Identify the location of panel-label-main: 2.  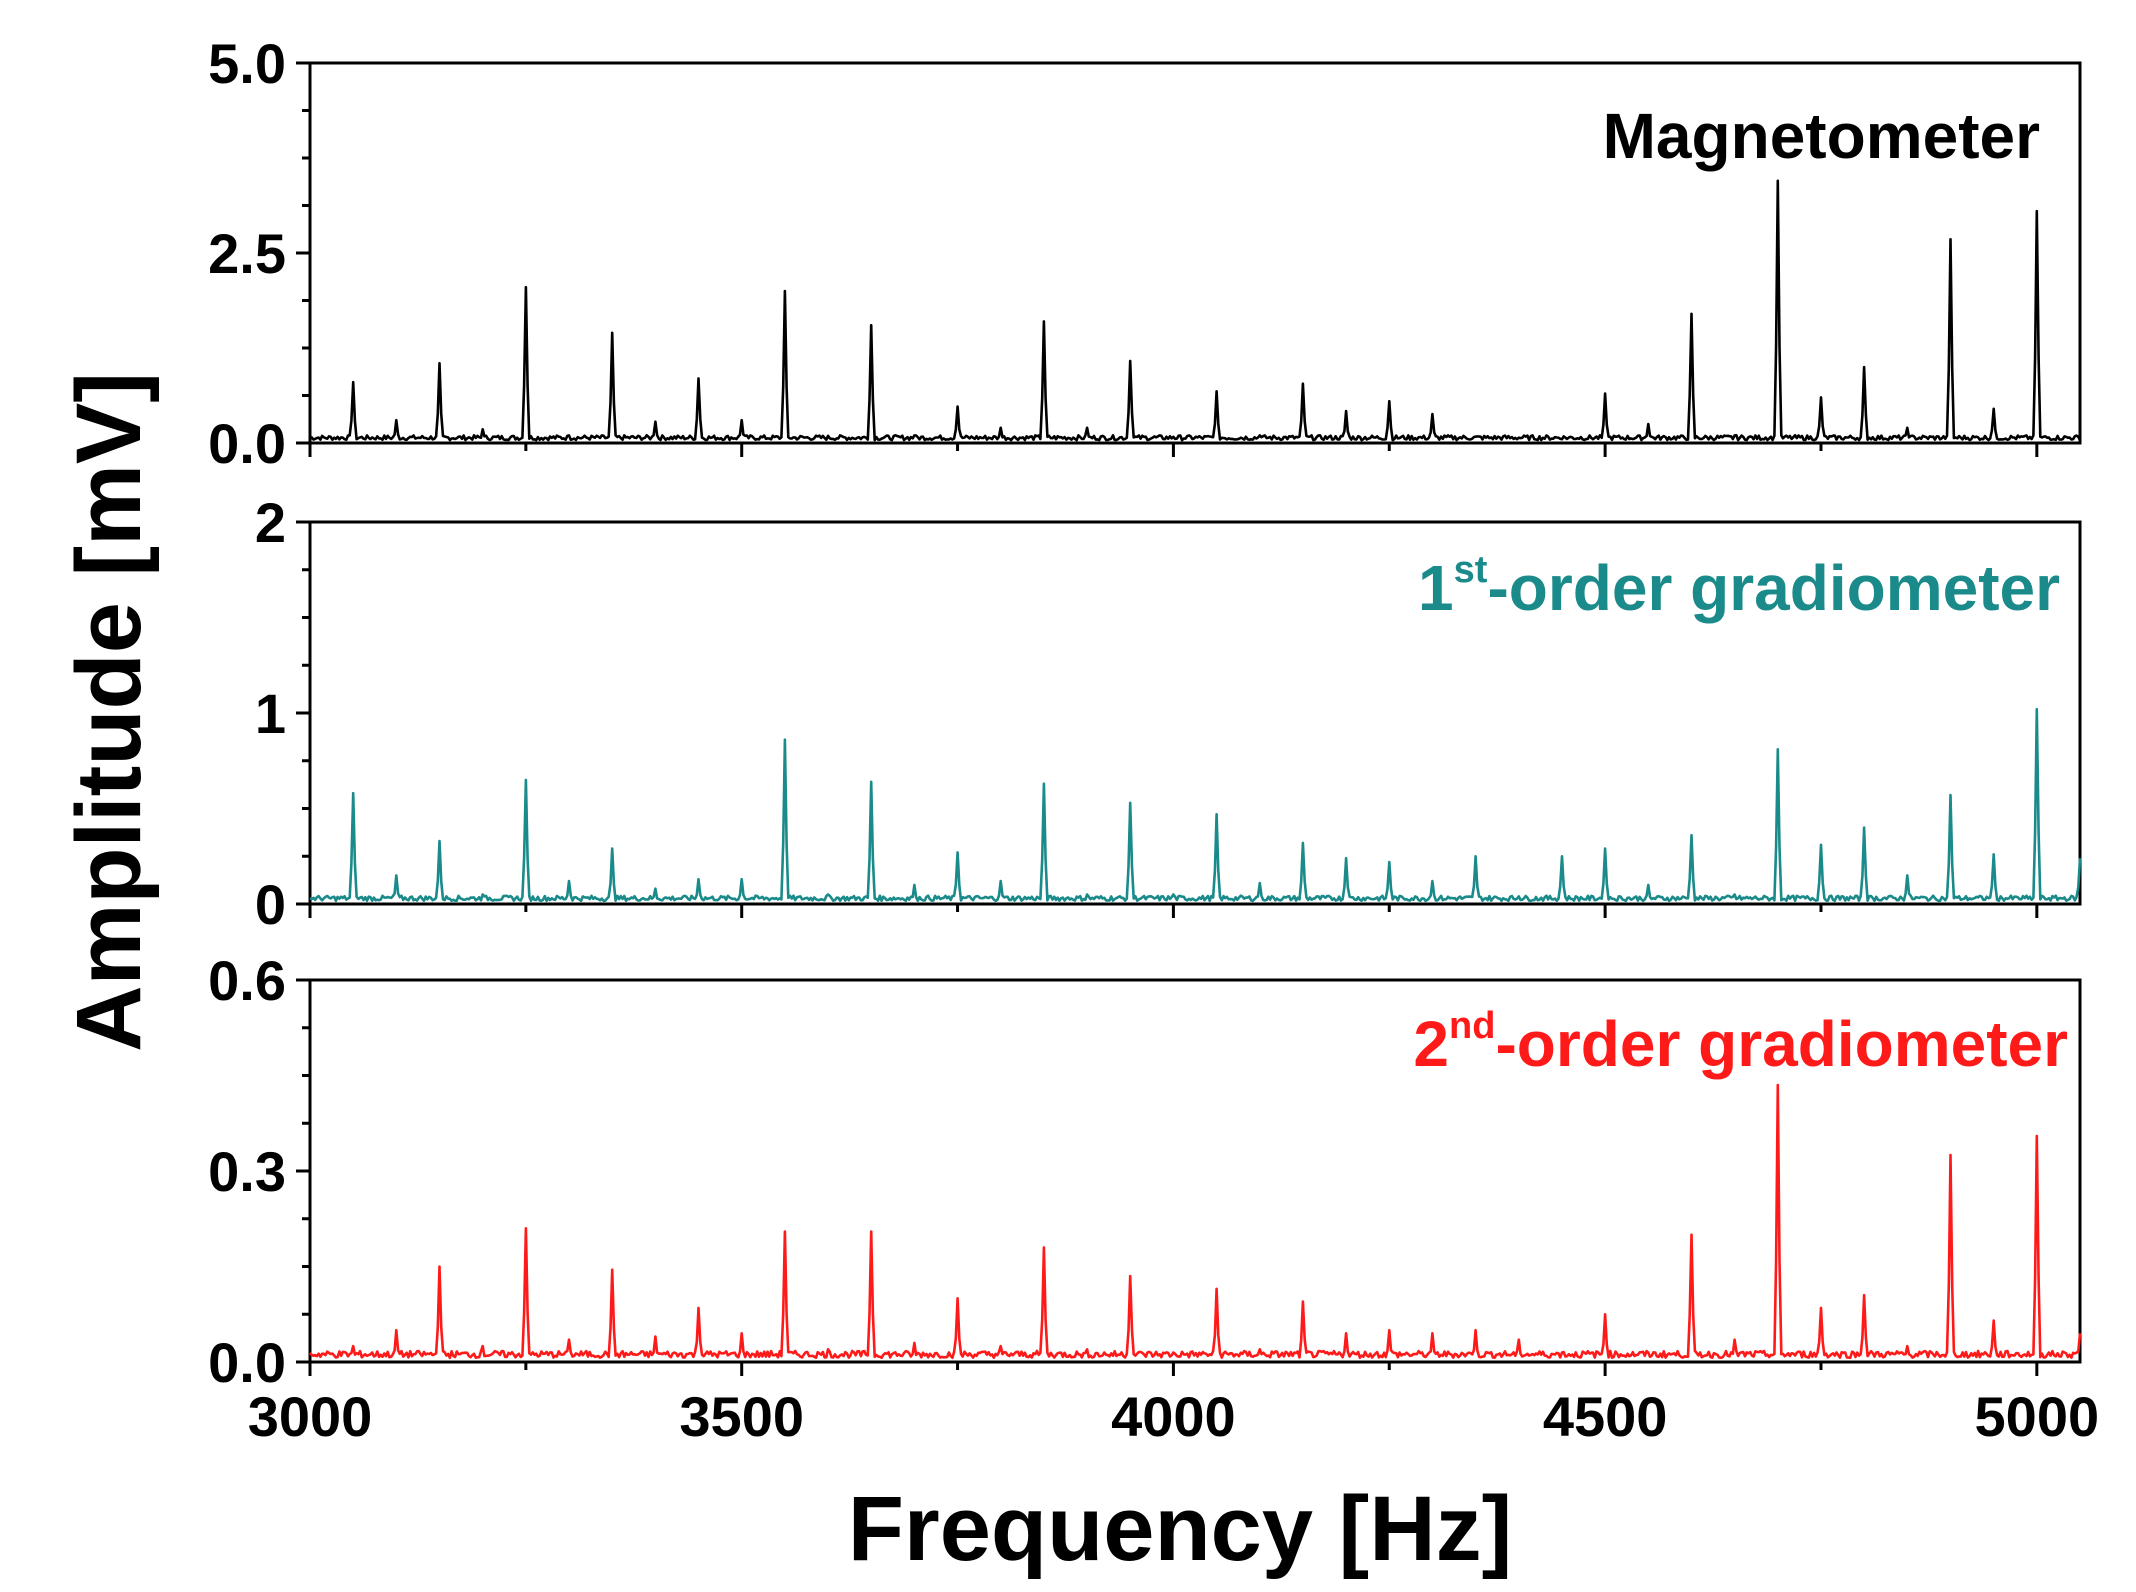
(1431, 1044).